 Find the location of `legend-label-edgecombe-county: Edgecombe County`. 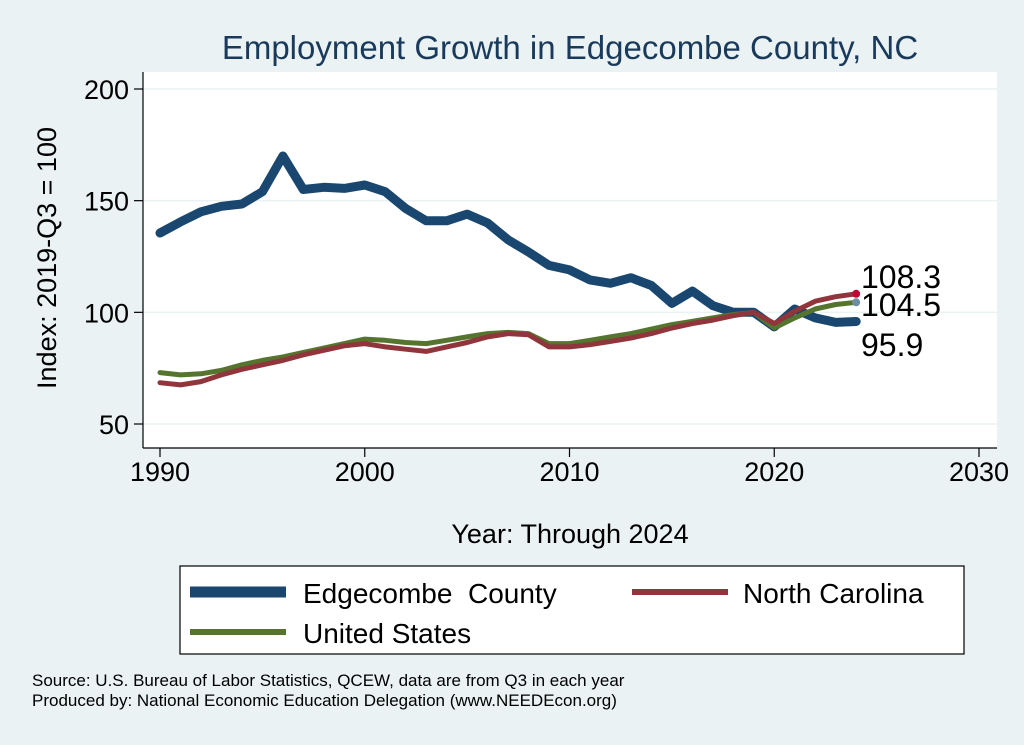

legend-label-edgecombe-county: Edgecombe County is located at coordinates (430, 593).